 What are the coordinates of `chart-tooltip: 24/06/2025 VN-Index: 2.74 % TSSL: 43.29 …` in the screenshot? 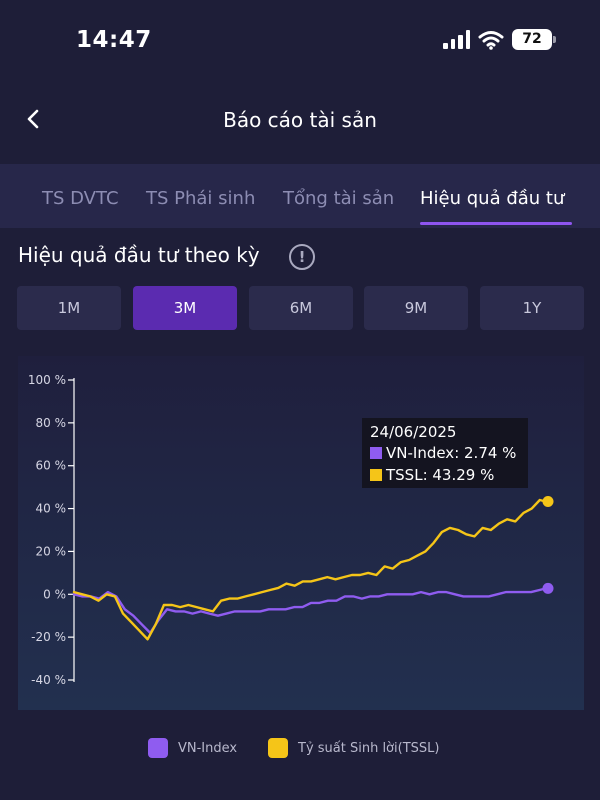 It's located at (445, 453).